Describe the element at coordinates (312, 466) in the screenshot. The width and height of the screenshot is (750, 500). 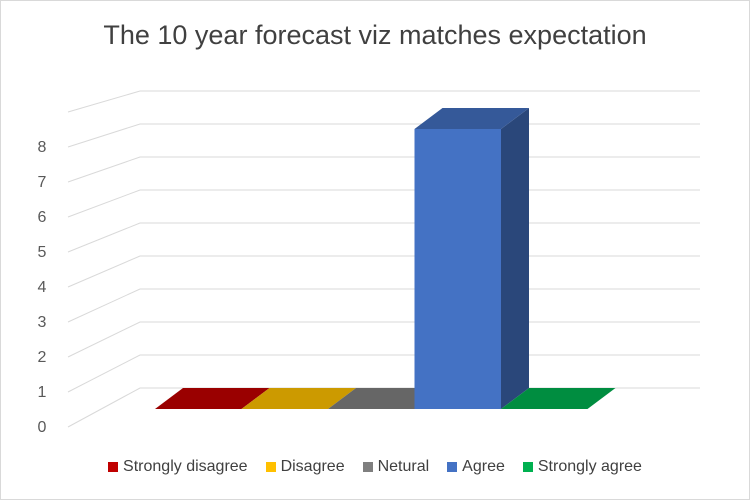
I see `legend-label: Disagree` at that location.